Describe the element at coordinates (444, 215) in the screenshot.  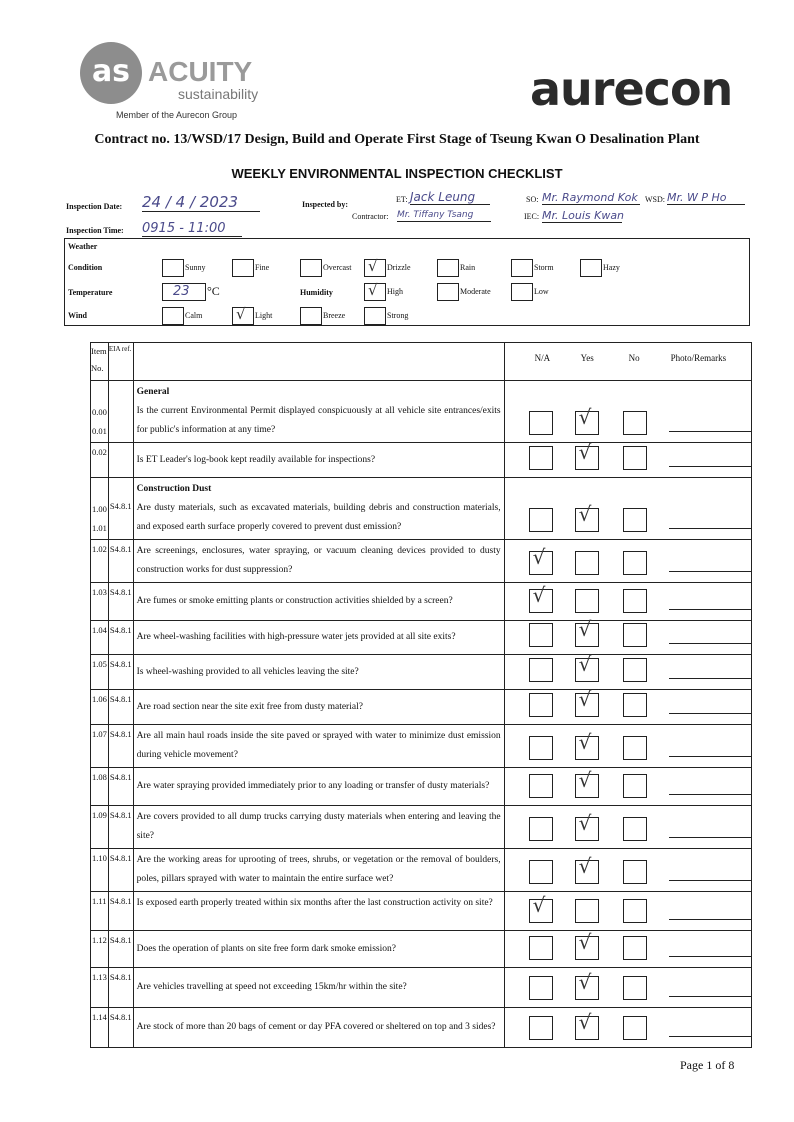
I see `contractor-field: Mr. Tiffany Tsang` at that location.